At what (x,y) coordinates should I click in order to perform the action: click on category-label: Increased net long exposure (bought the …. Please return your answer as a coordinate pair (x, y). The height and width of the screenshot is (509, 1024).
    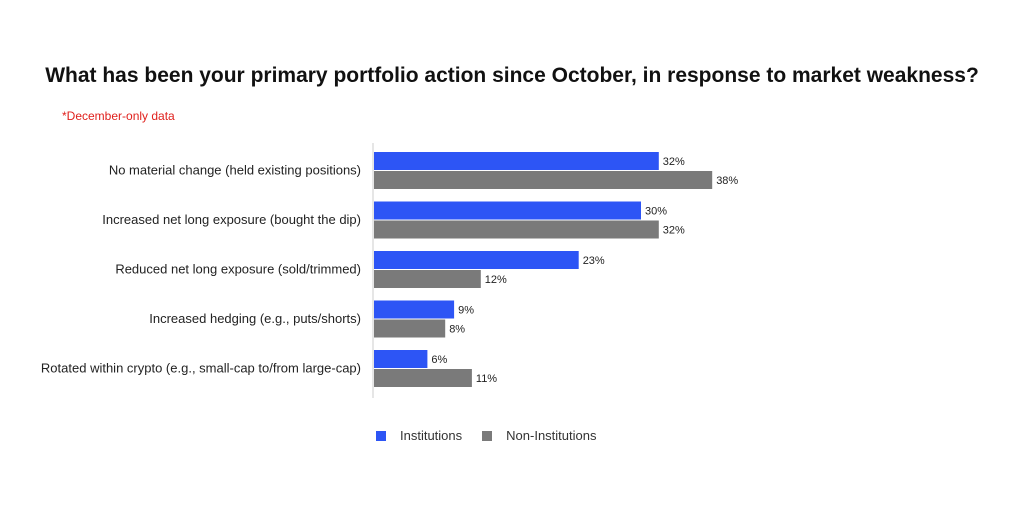
    Looking at the image, I should click on (231, 219).